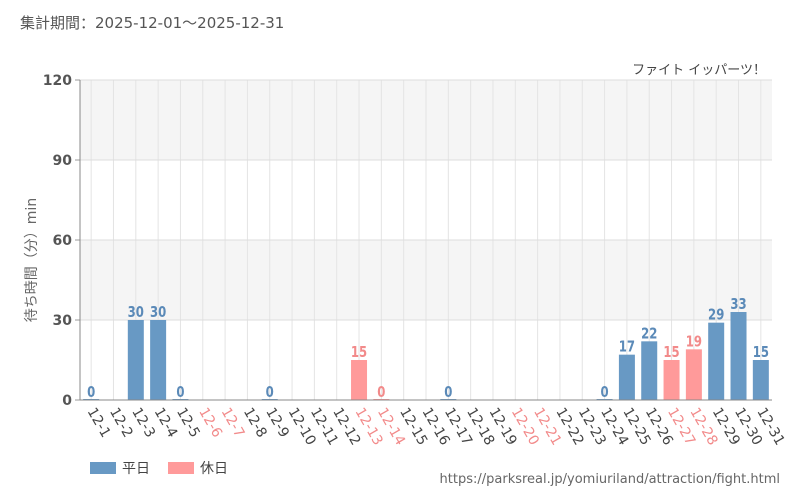 The image size is (800, 500). What do you see at coordinates (359, 353) in the screenshot?
I see `data-label-12-13: 15` at bounding box center [359, 353].